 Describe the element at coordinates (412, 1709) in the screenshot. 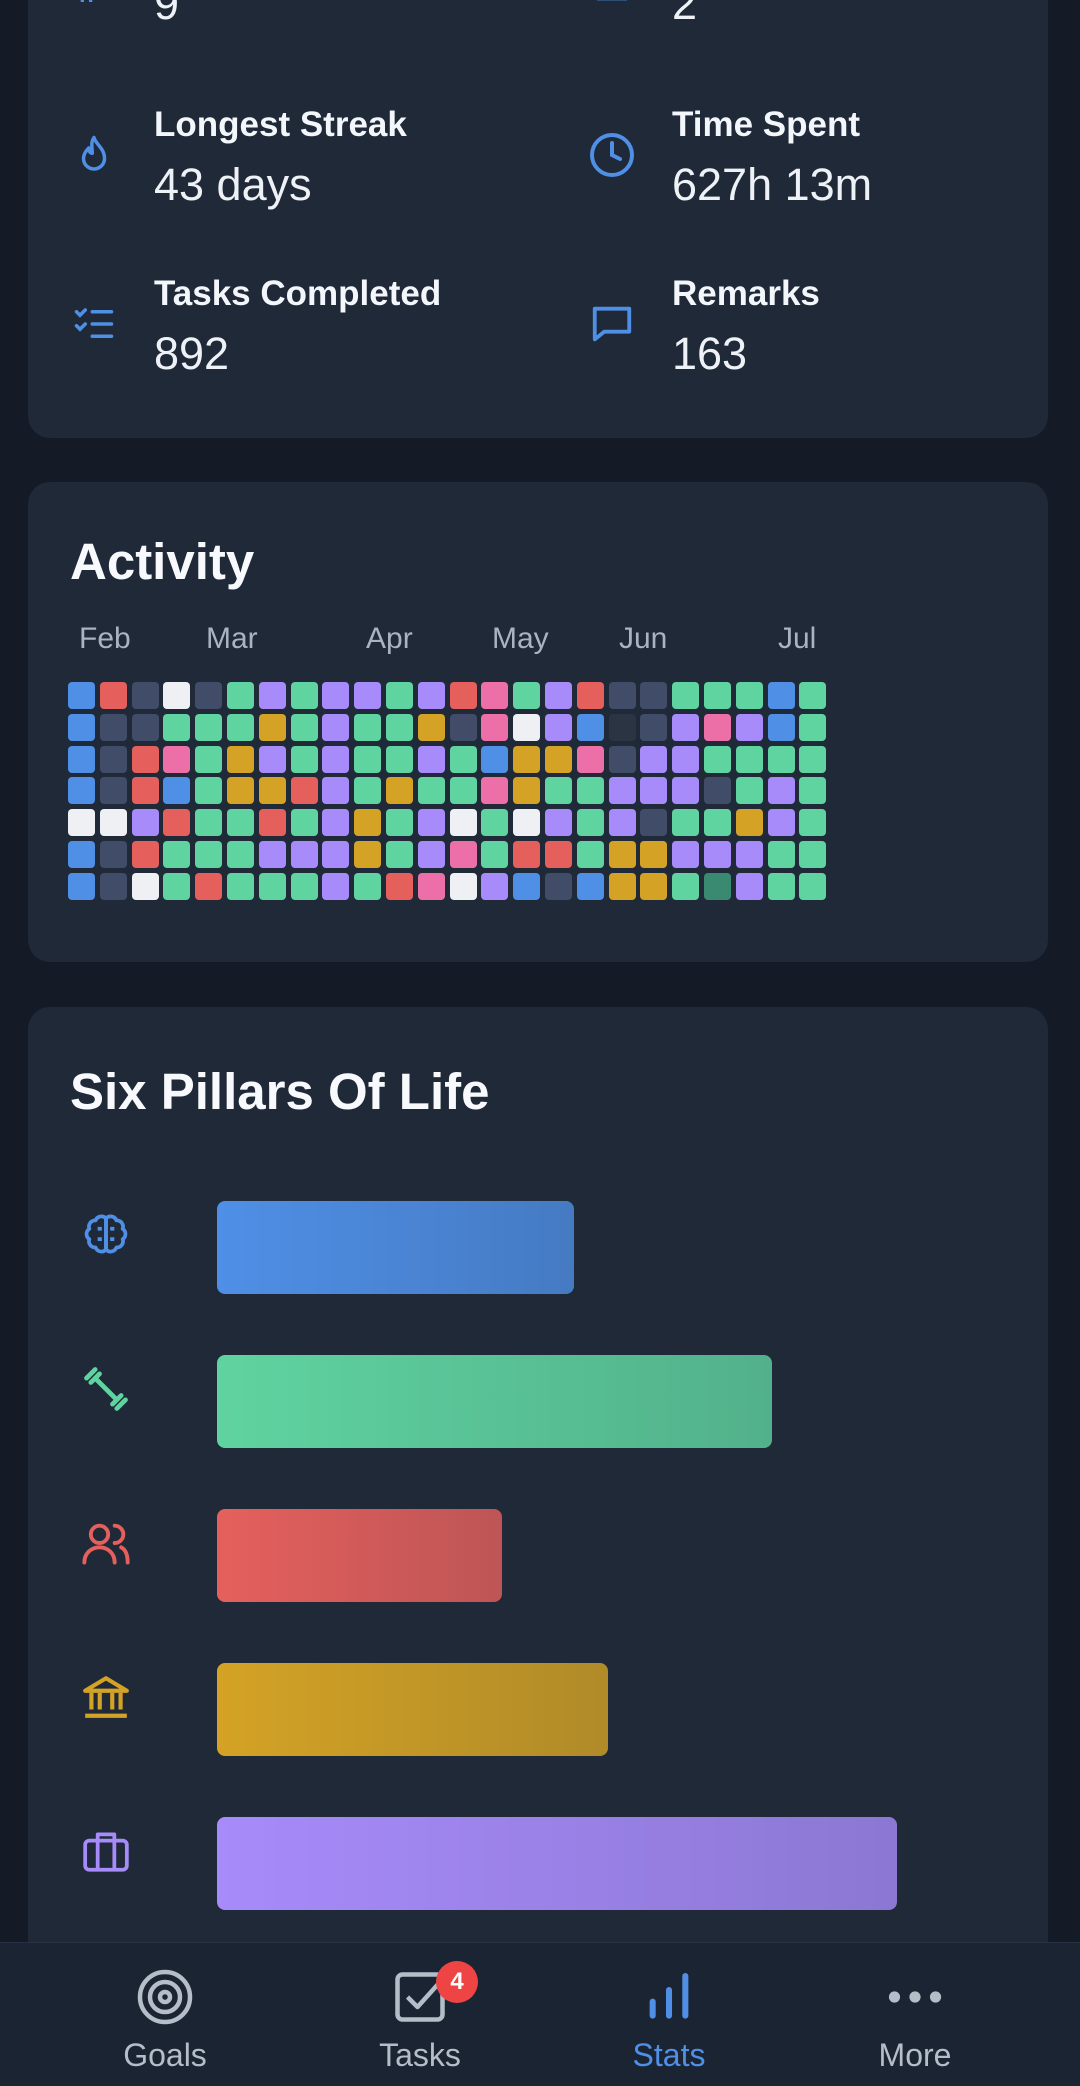

I see `pillar-bar-finance` at that location.